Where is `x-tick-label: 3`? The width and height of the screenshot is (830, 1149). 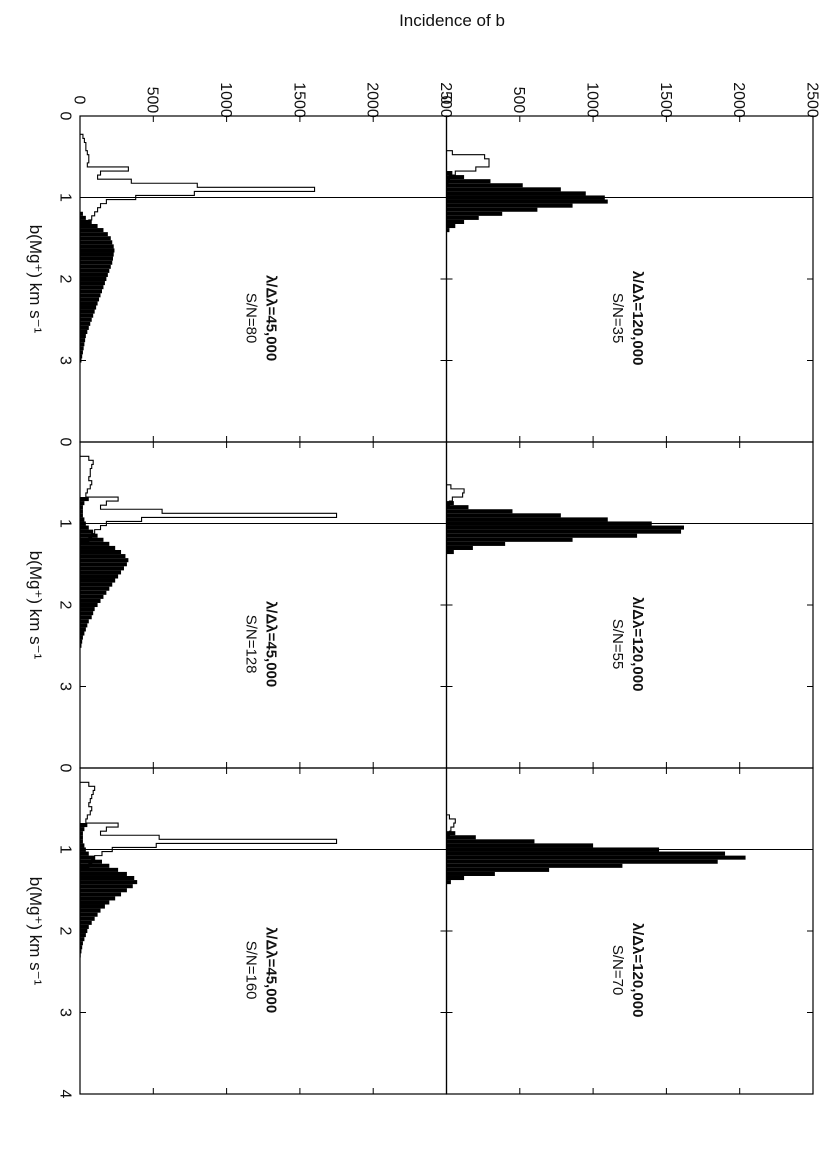
x-tick-label: 3 is located at coordinates (64, 686).